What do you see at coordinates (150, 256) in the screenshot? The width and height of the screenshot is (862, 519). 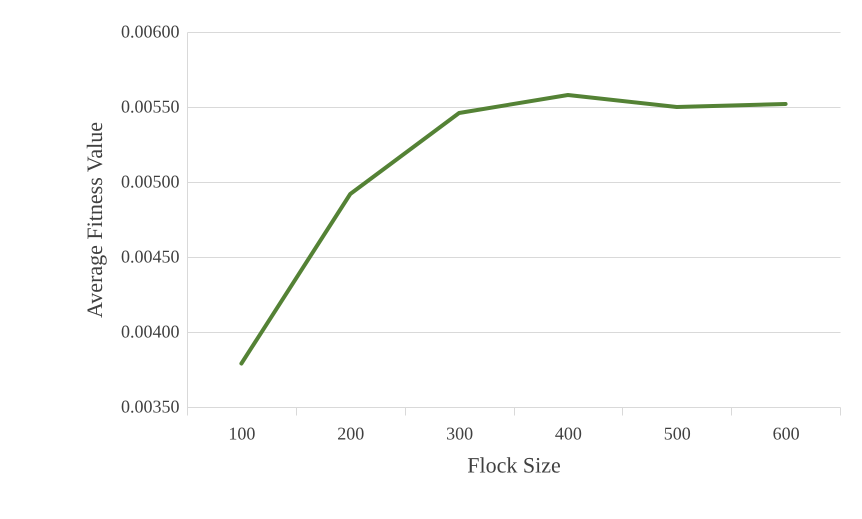 I see `y-tick-label: 0.00450` at bounding box center [150, 256].